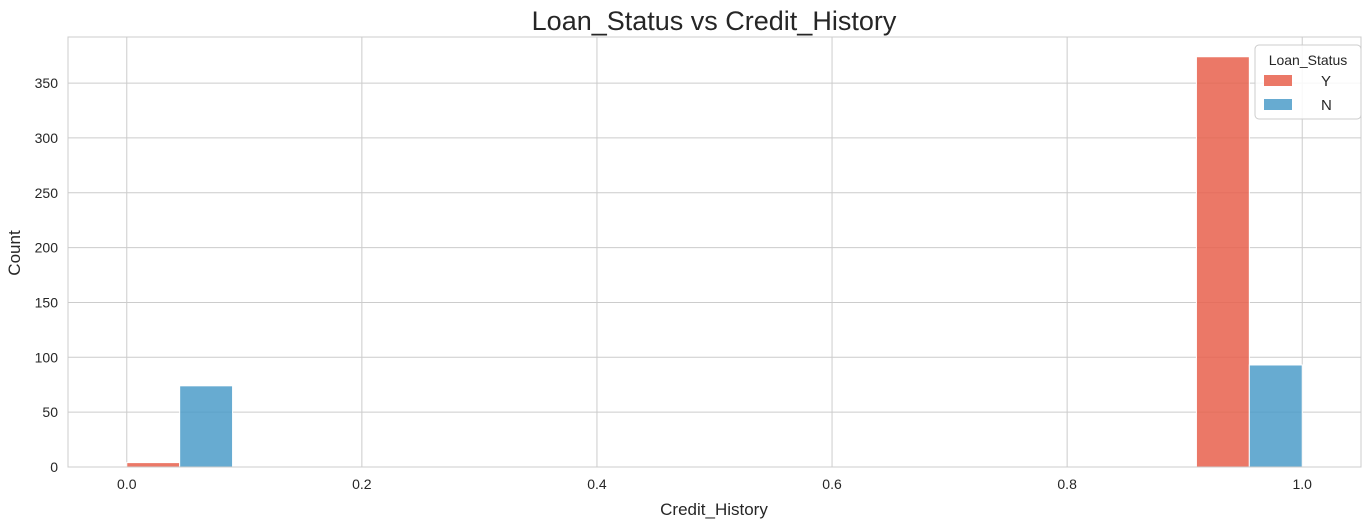 This screenshot has width=1366, height=529. Describe the element at coordinates (127, 484) in the screenshot. I see `x-tick-label: 0.0` at that location.